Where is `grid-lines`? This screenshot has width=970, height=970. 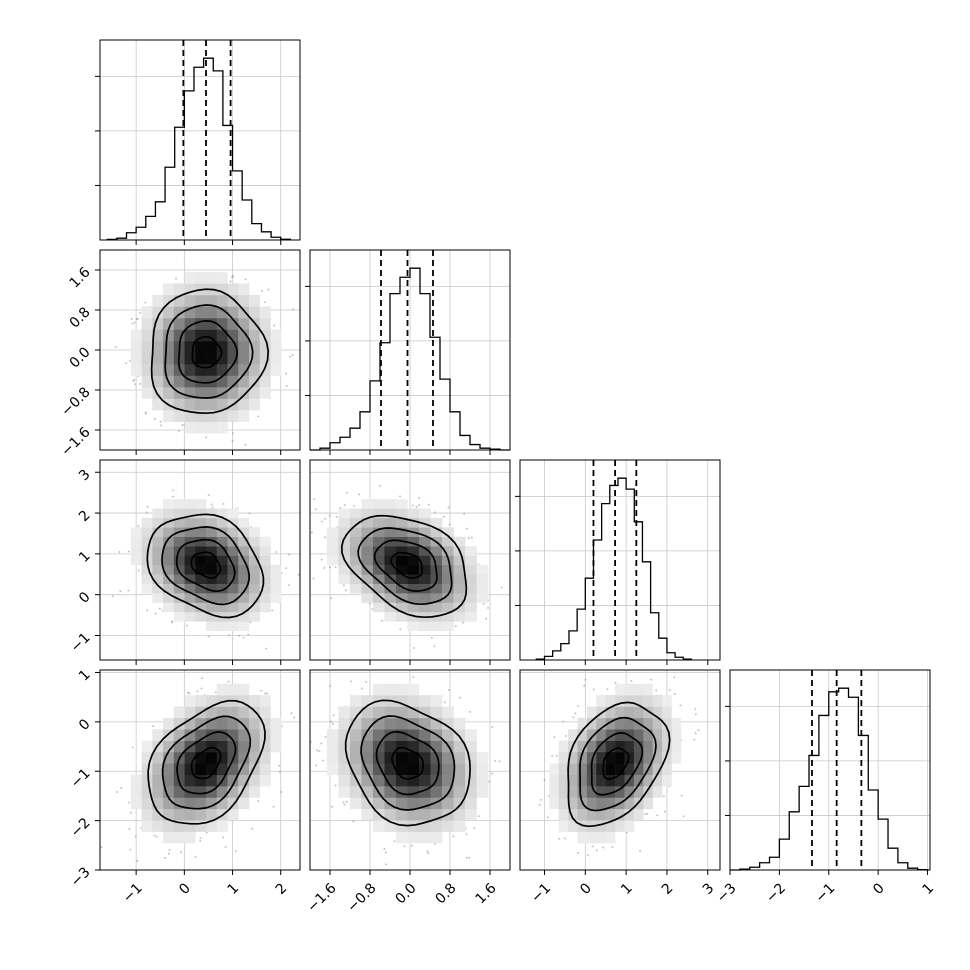 grid-lines is located at coordinates (620, 560).